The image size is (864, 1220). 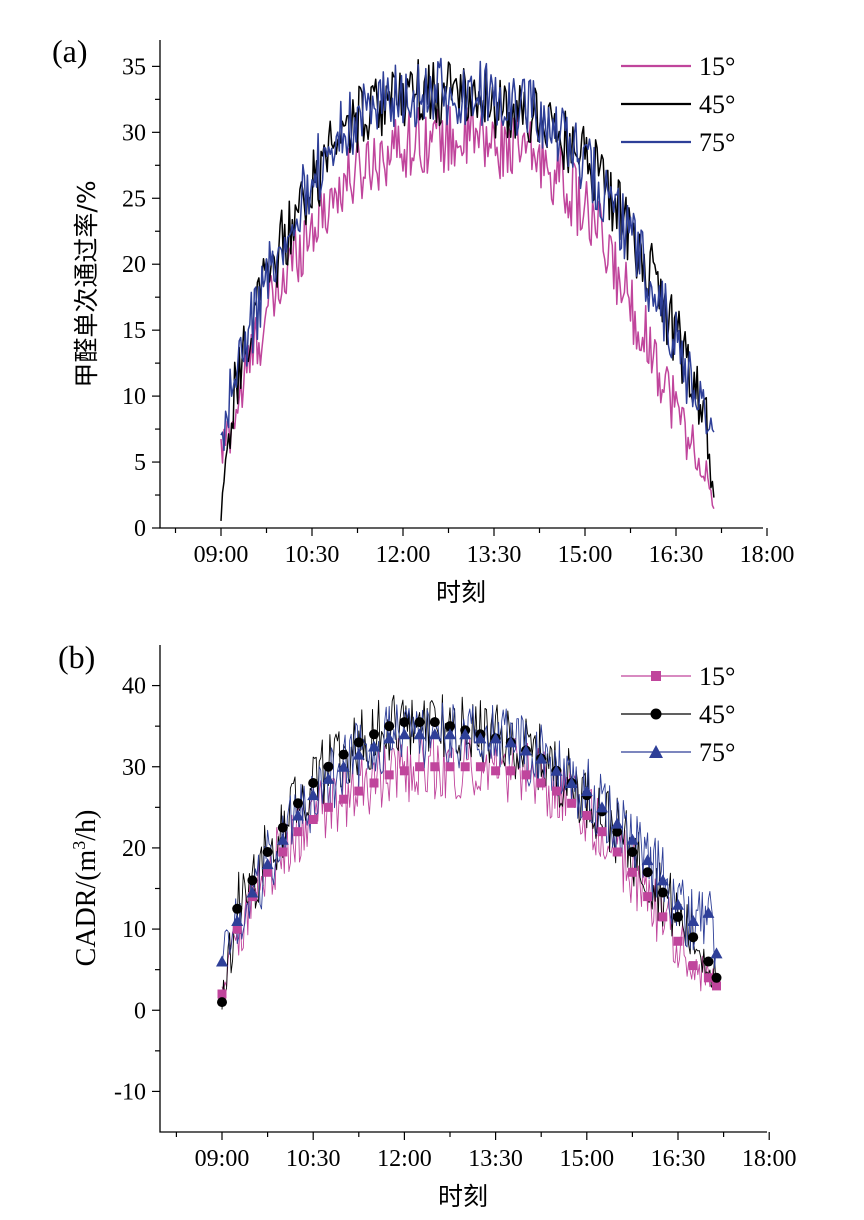 I want to click on pa-y-tick-label: 30, so click(x=134, y=133).